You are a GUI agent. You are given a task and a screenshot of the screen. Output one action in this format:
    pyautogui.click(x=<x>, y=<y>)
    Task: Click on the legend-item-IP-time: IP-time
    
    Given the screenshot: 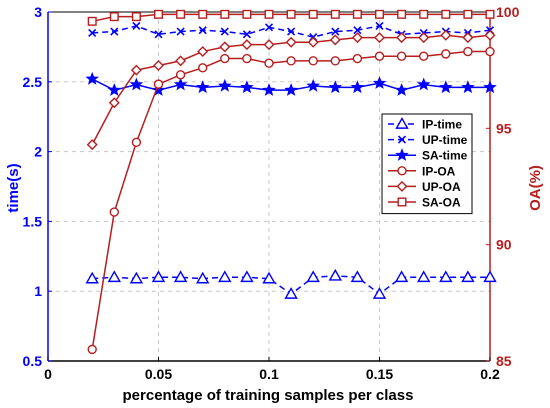 What is the action you would take?
    pyautogui.click(x=425, y=124)
    